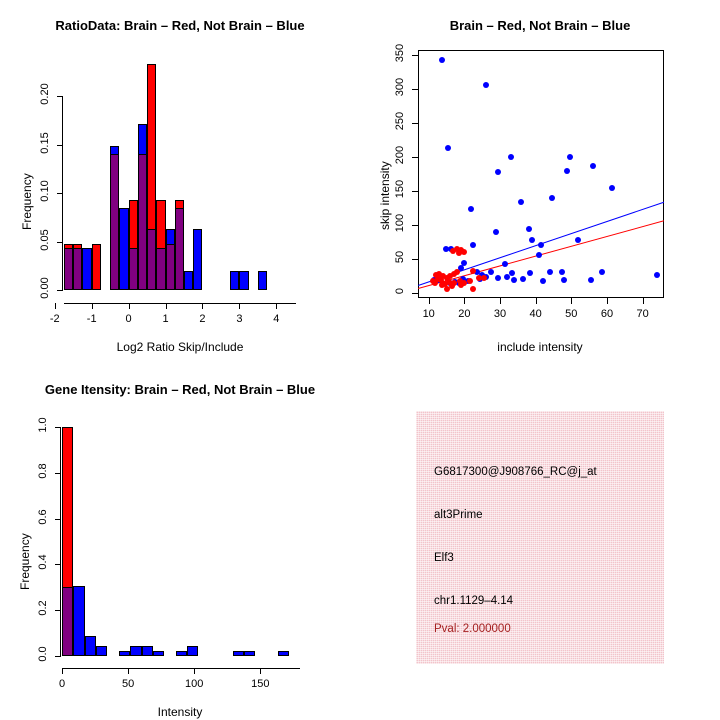  I want to click on gene-bar-overlap, so click(68, 621).